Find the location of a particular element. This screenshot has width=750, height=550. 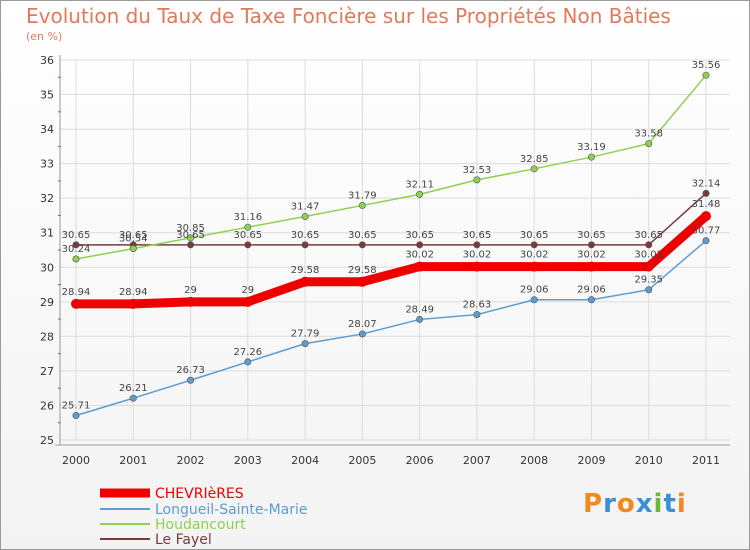

x-tick-label: 2006 is located at coordinates (420, 460).